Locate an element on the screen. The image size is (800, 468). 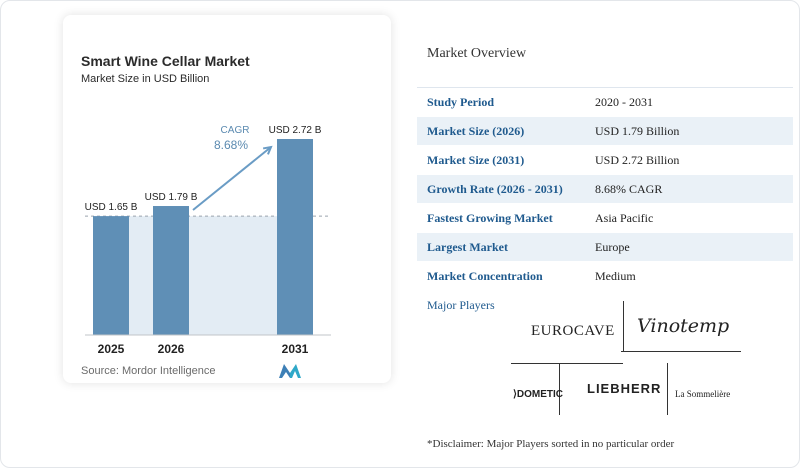
overview-key: Fastest Growing Market is located at coordinates (501, 218).